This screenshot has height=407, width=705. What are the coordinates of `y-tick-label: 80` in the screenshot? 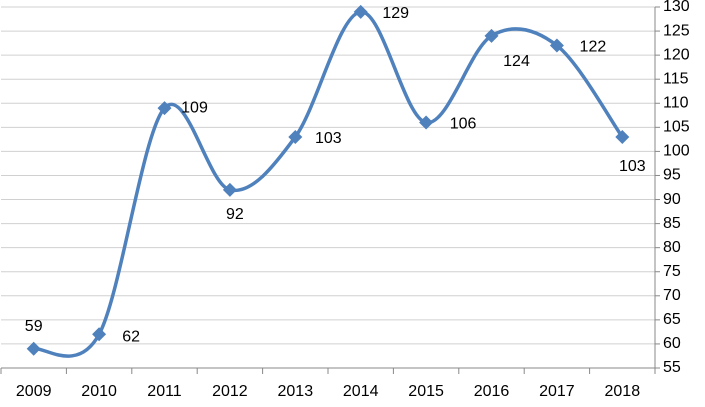 It's located at (672, 247).